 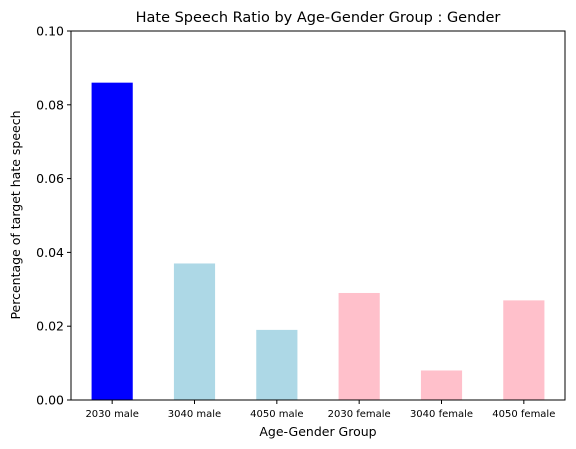 What do you see at coordinates (524, 350) in the screenshot?
I see `bar-4050-female` at bounding box center [524, 350].